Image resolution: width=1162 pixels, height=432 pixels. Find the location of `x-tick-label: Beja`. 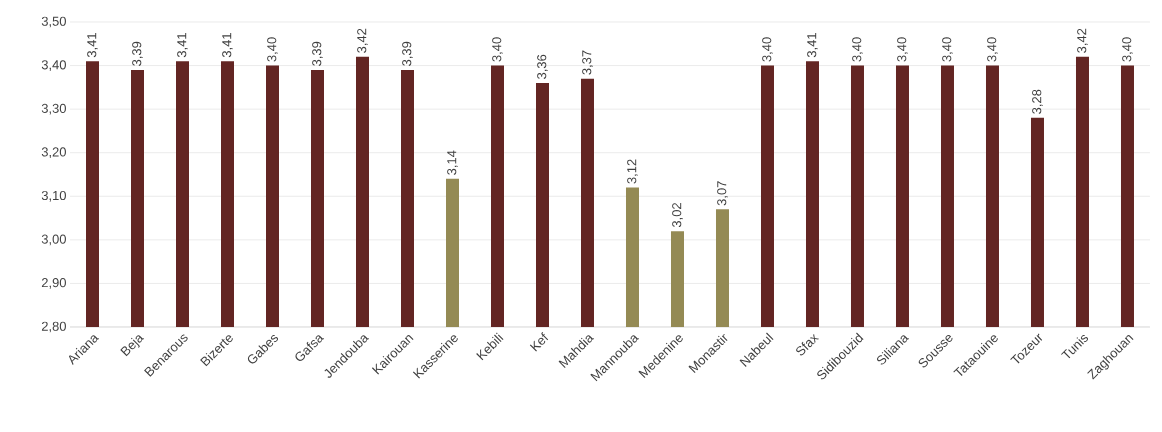

x-tick-label: Beja is located at coordinates (132, 346).